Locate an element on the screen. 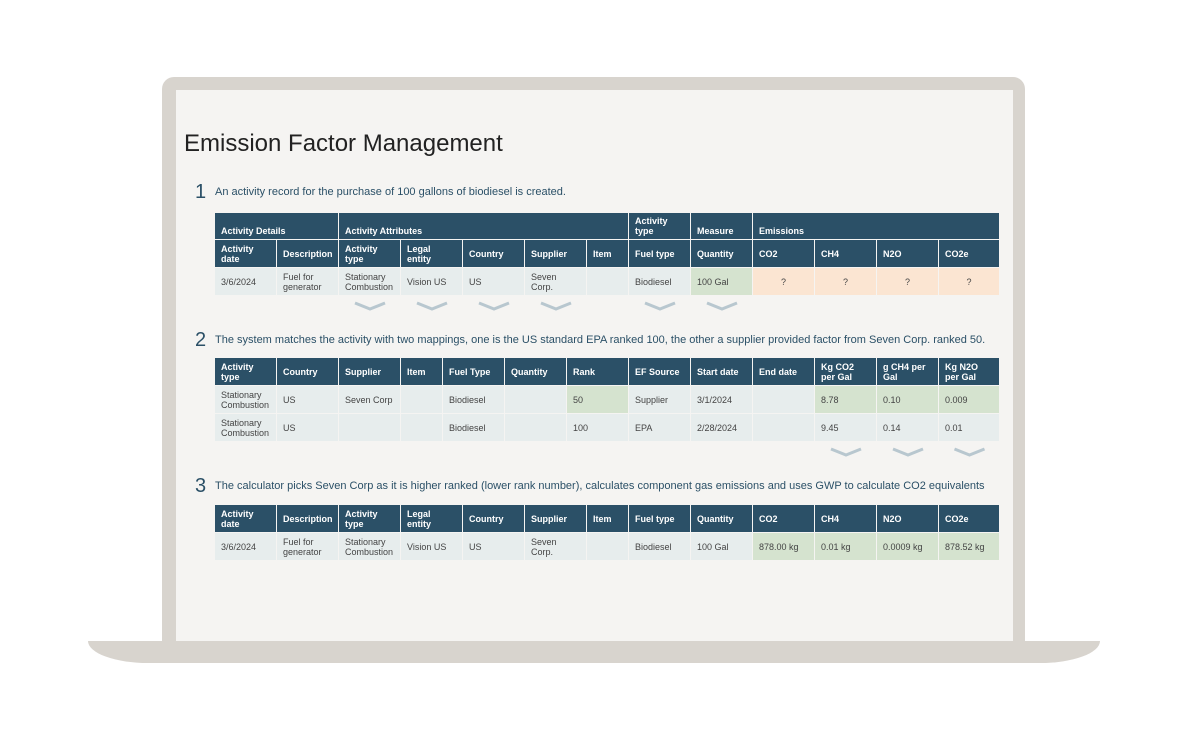 The image size is (1187, 742). table-cell: 878.52 kg is located at coordinates (969, 546).